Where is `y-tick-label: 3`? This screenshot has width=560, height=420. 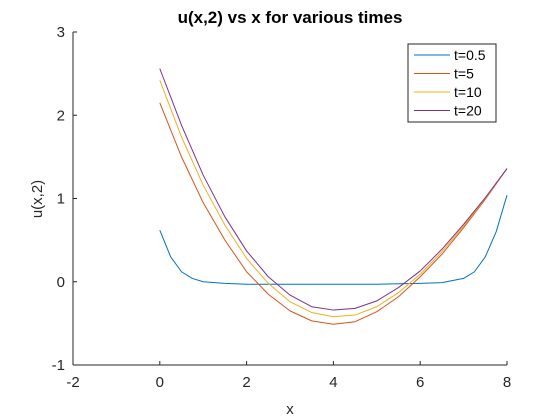 y-tick-label: 3 is located at coordinates (61, 32).